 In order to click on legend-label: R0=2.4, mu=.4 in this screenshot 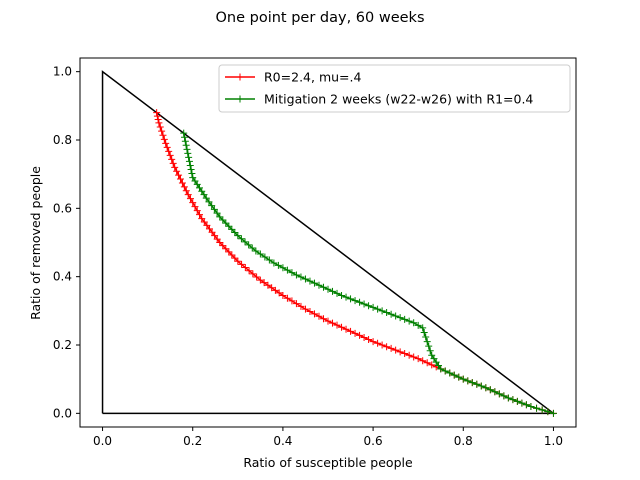, I will do `click(312, 77)`.